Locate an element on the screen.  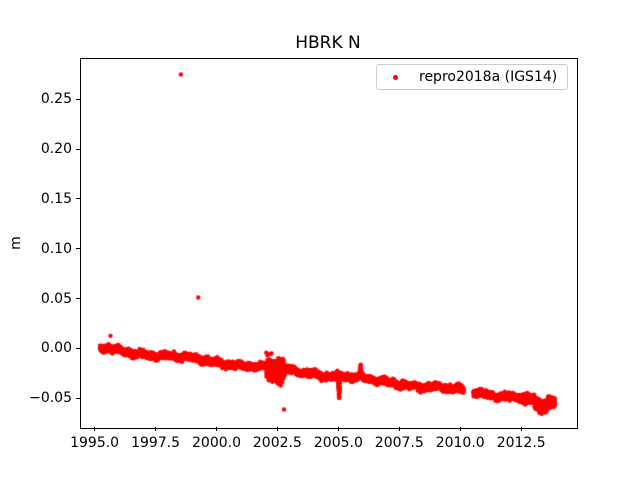
y-tick-label: −0.05 is located at coordinates (50, 398).